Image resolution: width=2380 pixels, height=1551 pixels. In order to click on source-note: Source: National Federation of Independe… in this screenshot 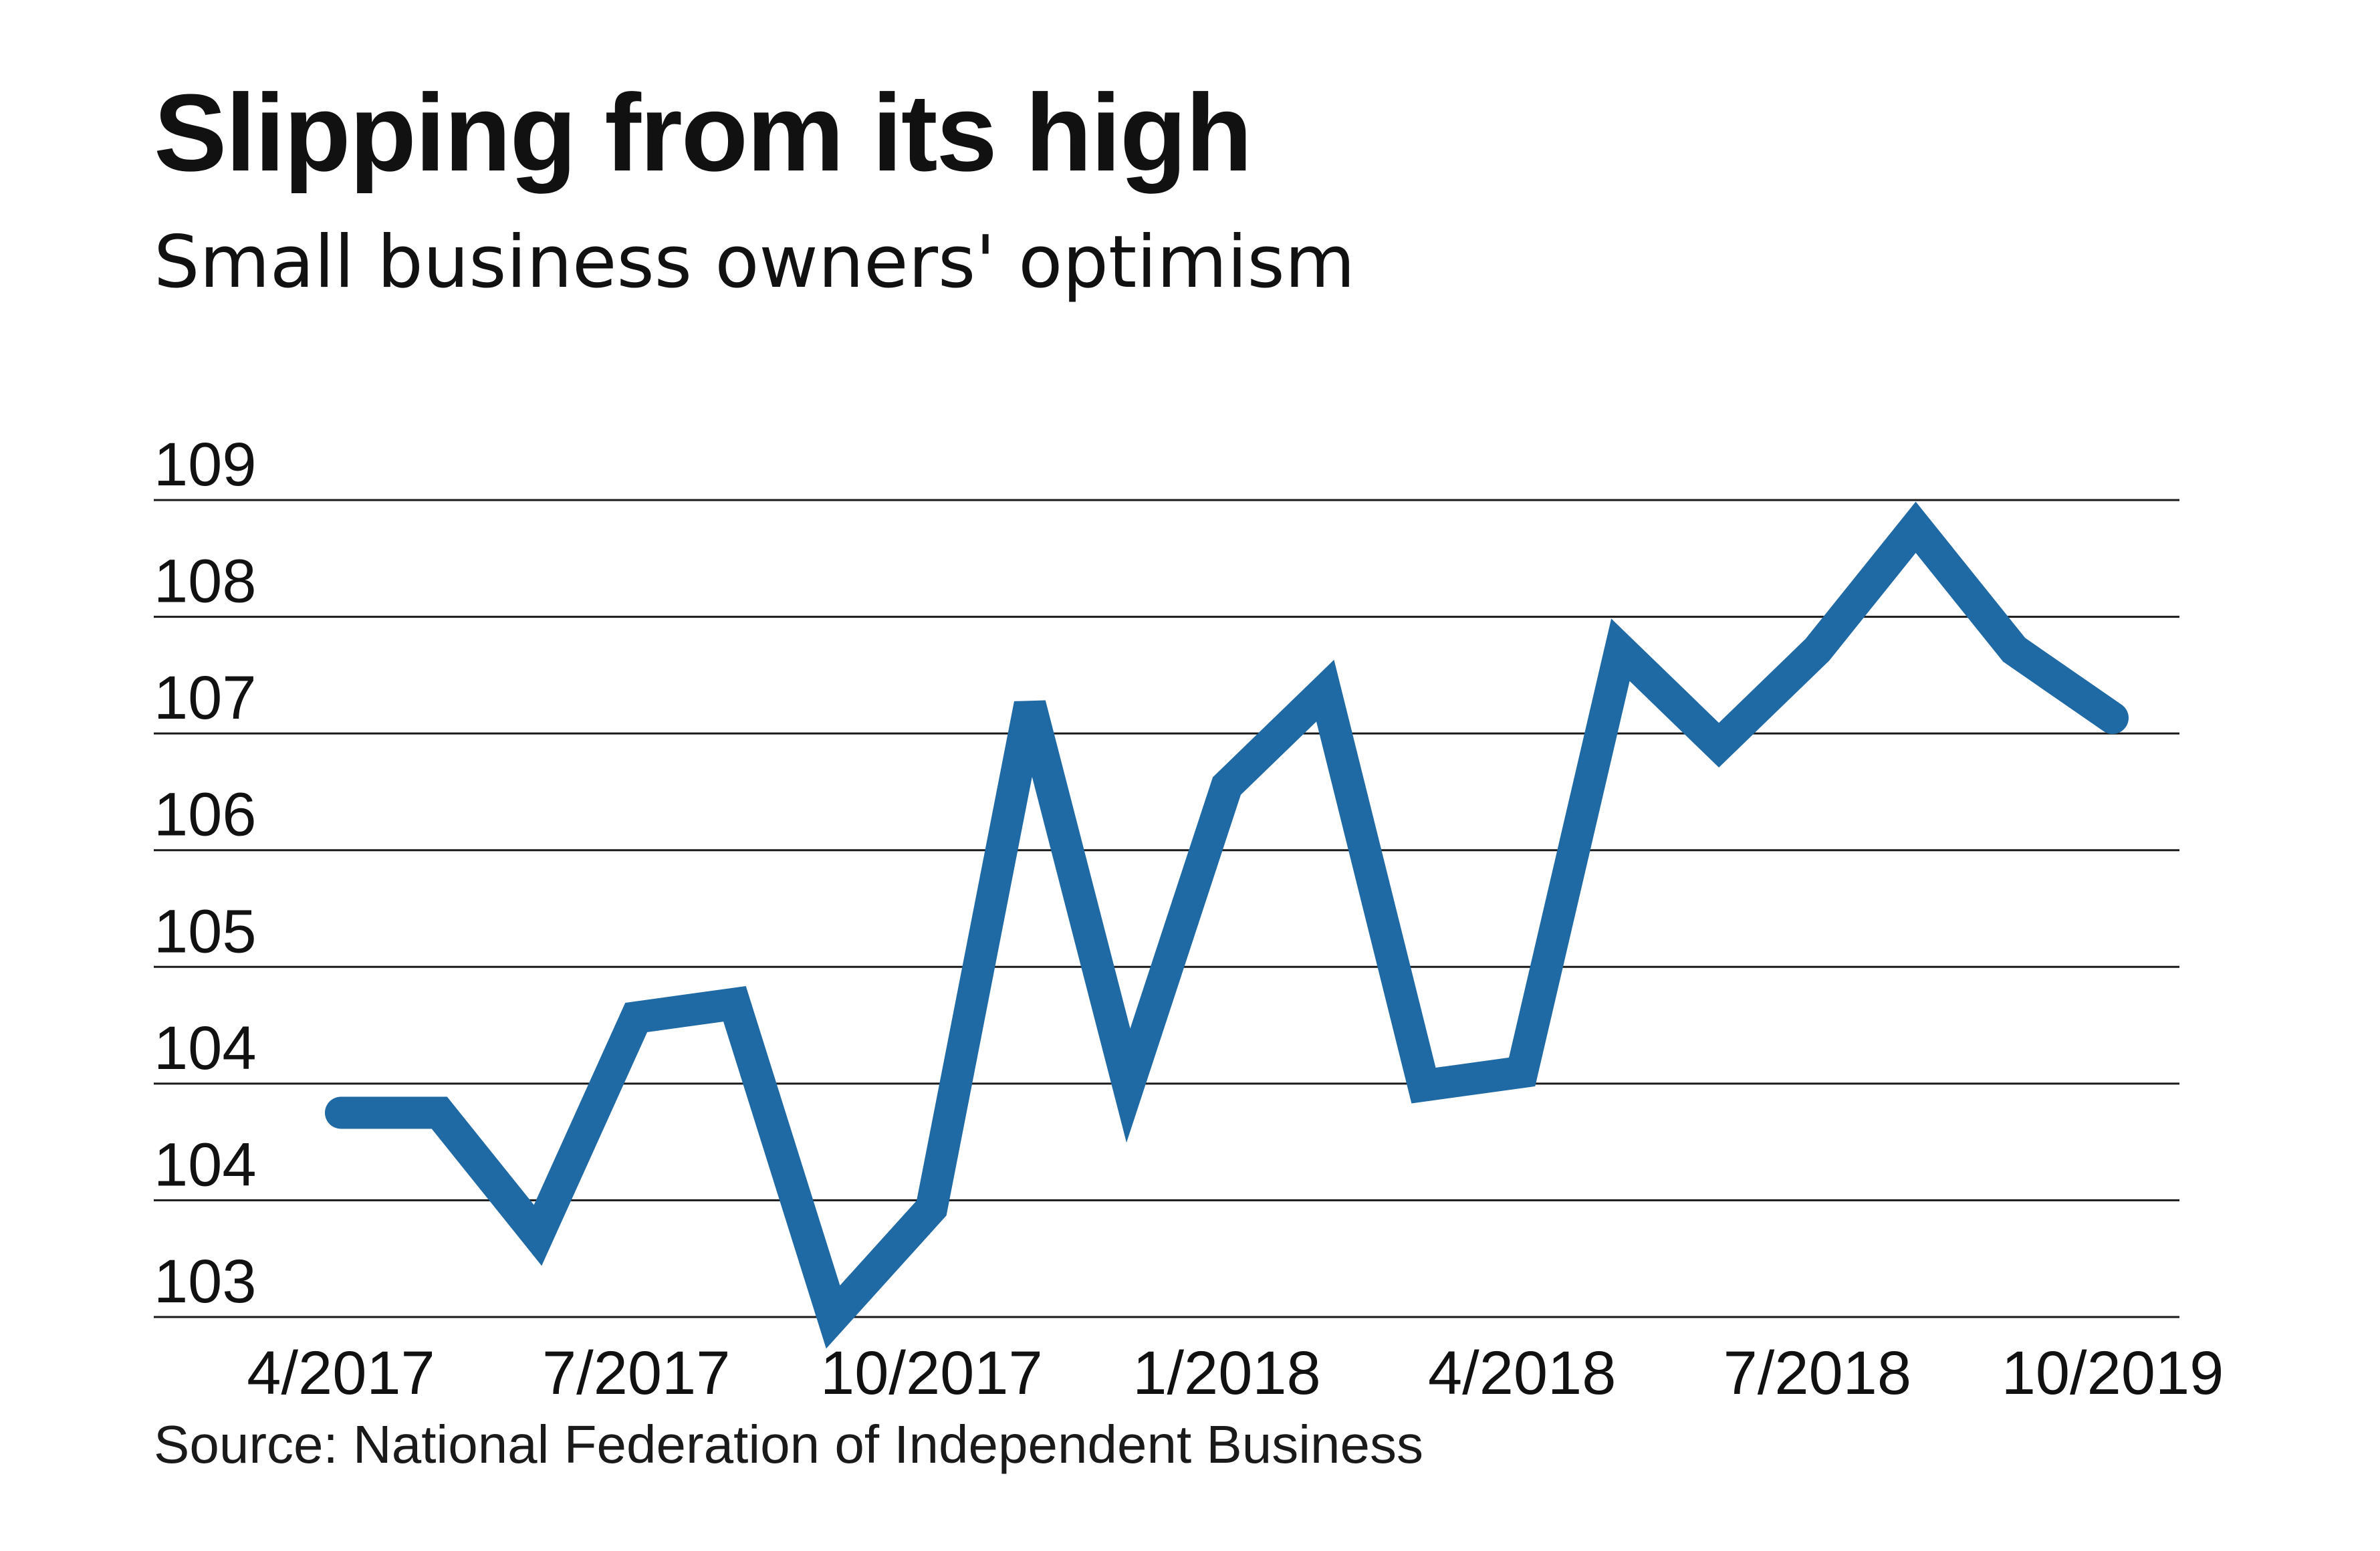, I will do `click(789, 1444)`.